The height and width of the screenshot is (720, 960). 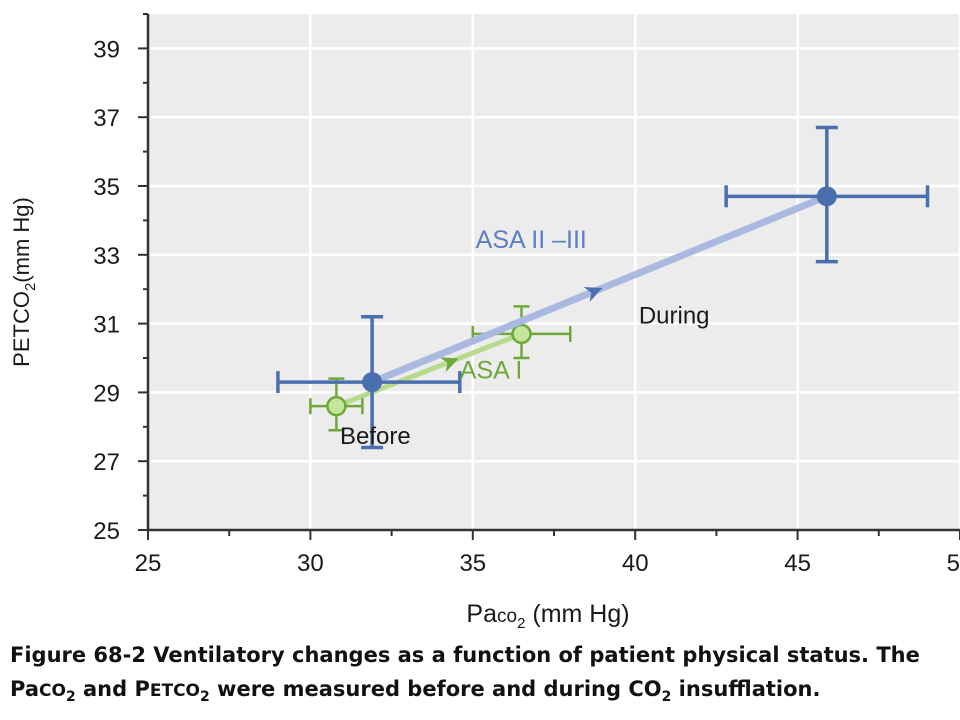 What do you see at coordinates (449, 365) in the screenshot?
I see `asa-i-arrowhead` at bounding box center [449, 365].